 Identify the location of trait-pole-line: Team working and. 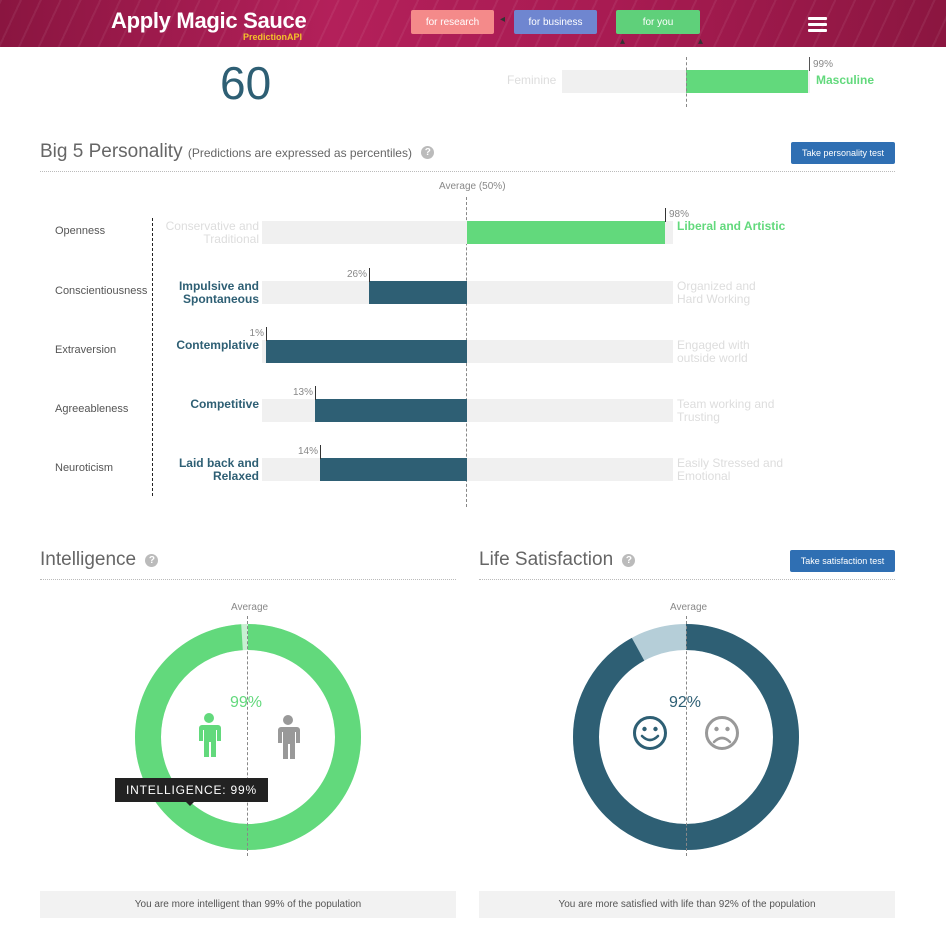
(726, 404).